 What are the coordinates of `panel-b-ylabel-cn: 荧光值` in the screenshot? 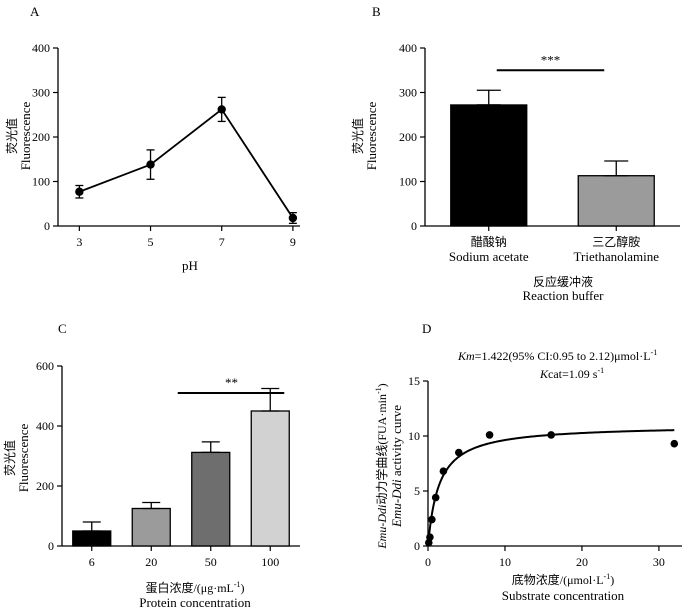 It's located at (357, 136).